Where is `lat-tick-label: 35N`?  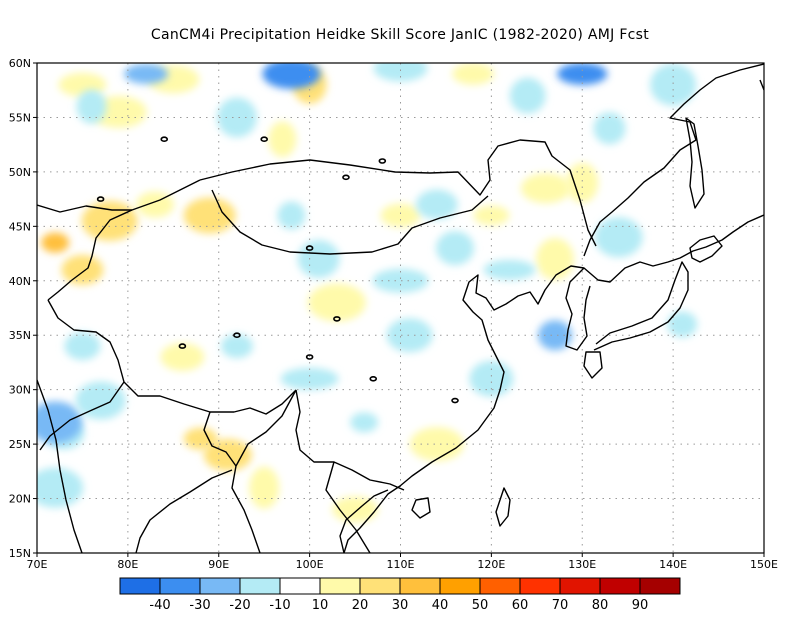
lat-tick-label: 35N is located at coordinates (20, 335).